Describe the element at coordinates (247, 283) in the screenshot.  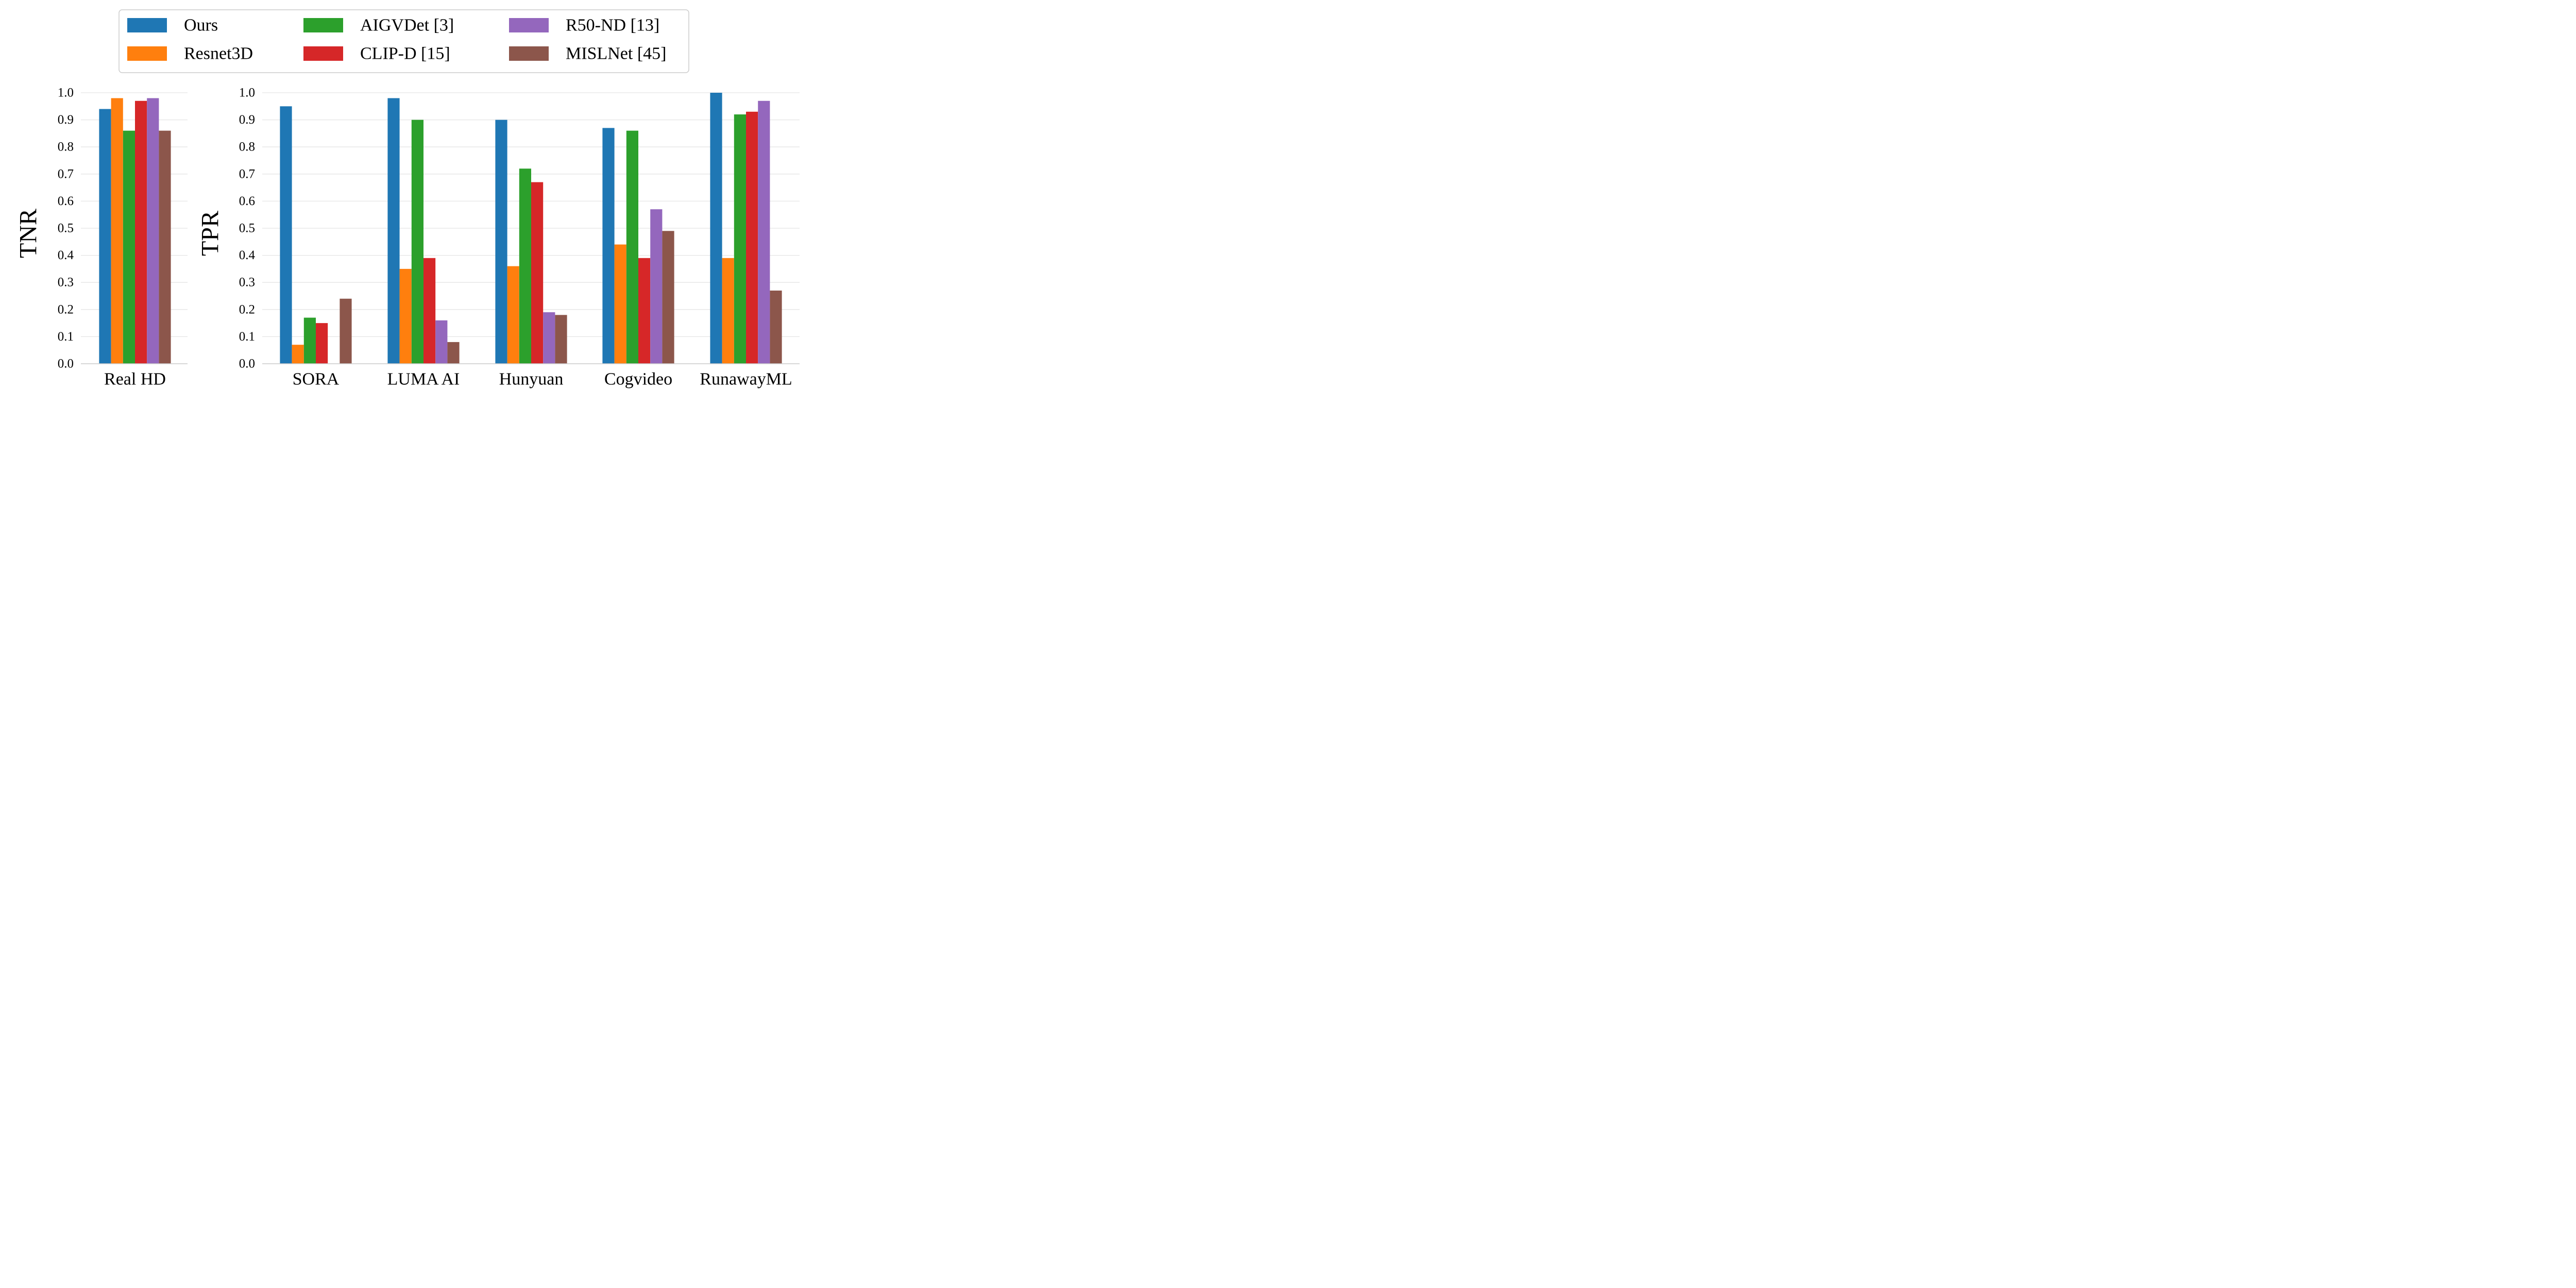
I see `tpr-y-tick-label: 0.3` at that location.